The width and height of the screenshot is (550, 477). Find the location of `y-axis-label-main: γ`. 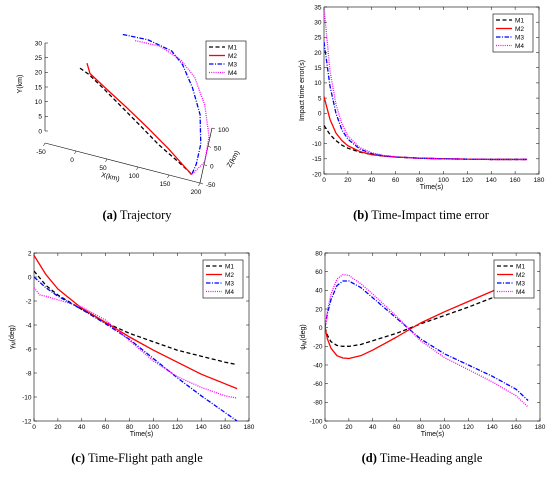

y-axis-label-main: γ is located at coordinates (12, 347).